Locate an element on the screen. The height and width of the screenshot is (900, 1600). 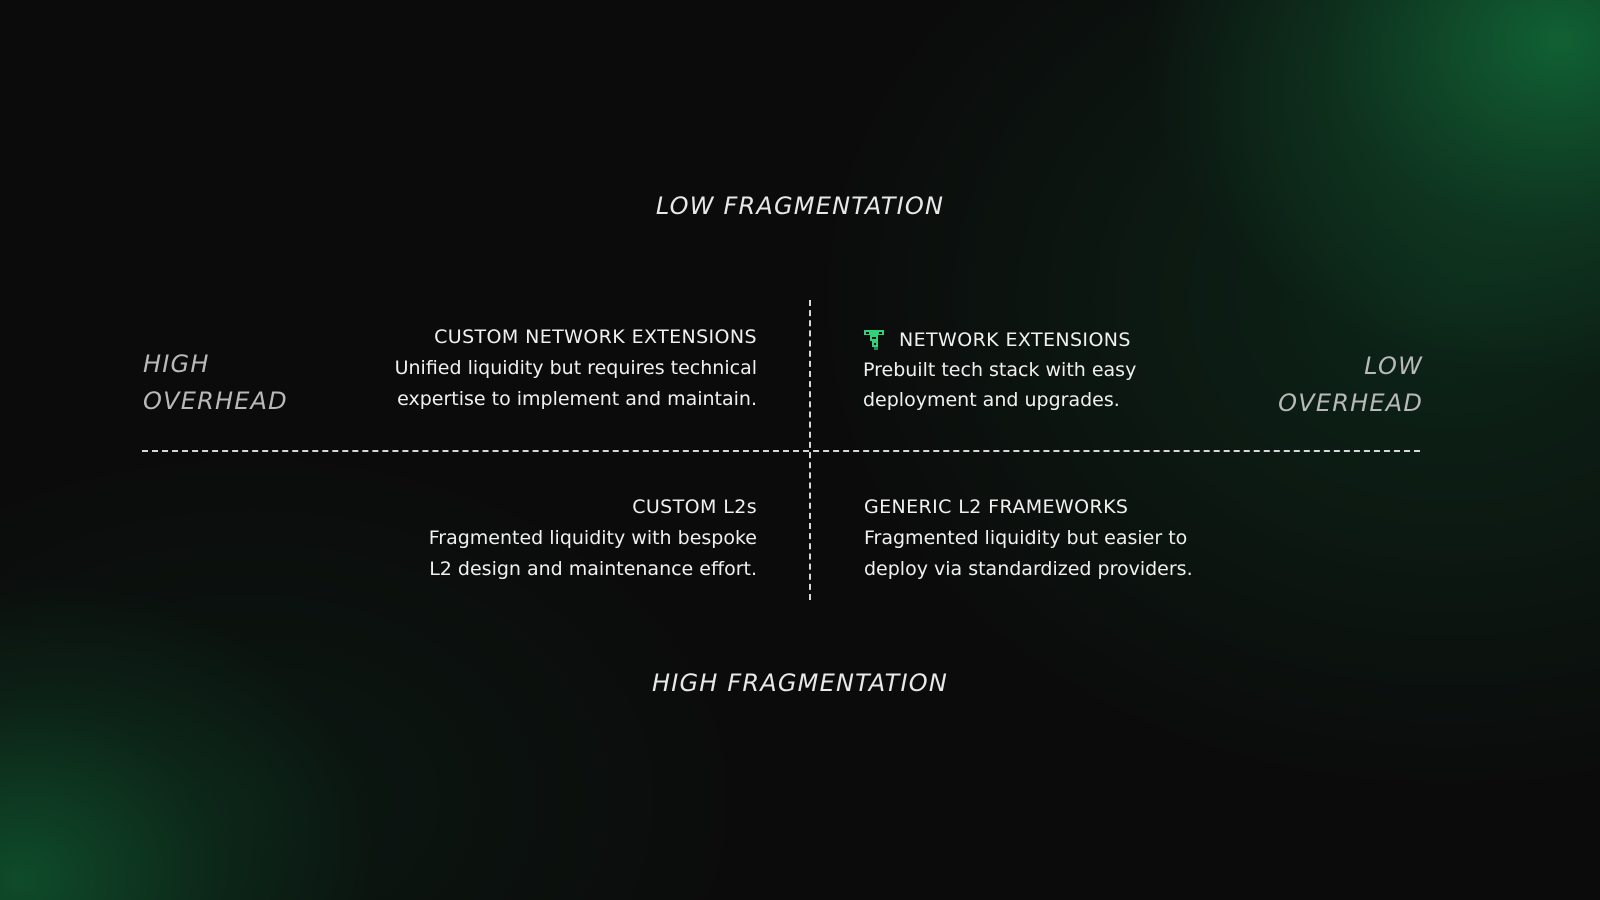
brand-logo-icon is located at coordinates (874, 340).